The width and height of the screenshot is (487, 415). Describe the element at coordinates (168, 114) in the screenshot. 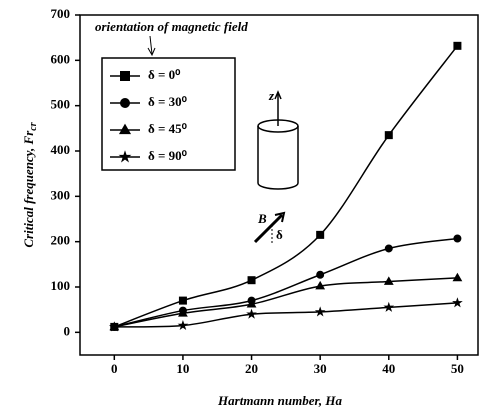

I see `legend-box` at that location.